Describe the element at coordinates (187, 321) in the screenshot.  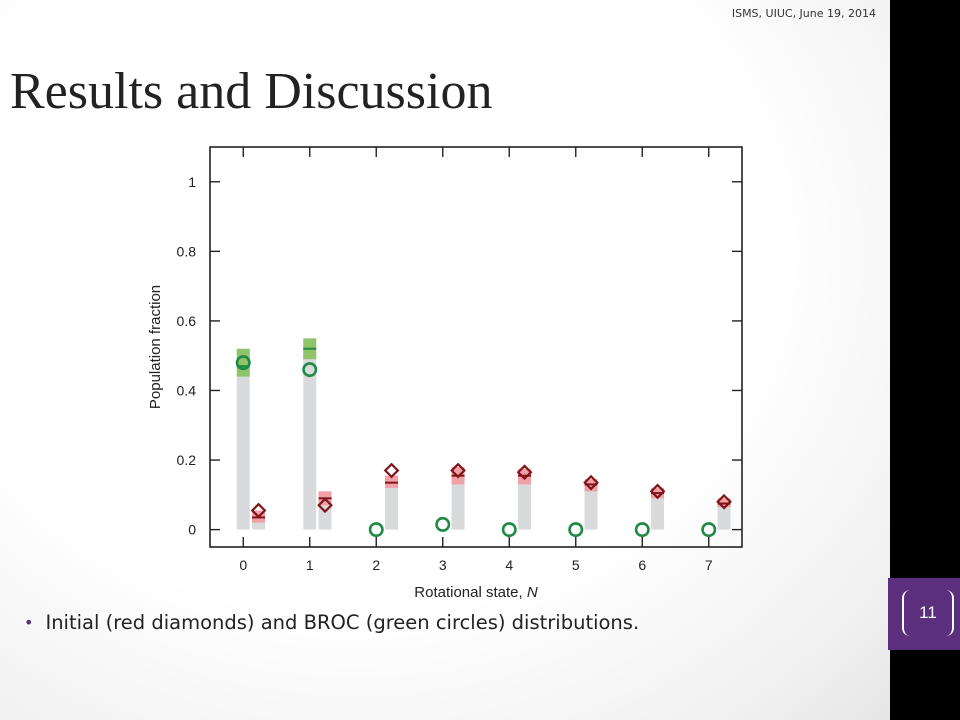
I see `y-tick-label-3: 0.6` at that location.